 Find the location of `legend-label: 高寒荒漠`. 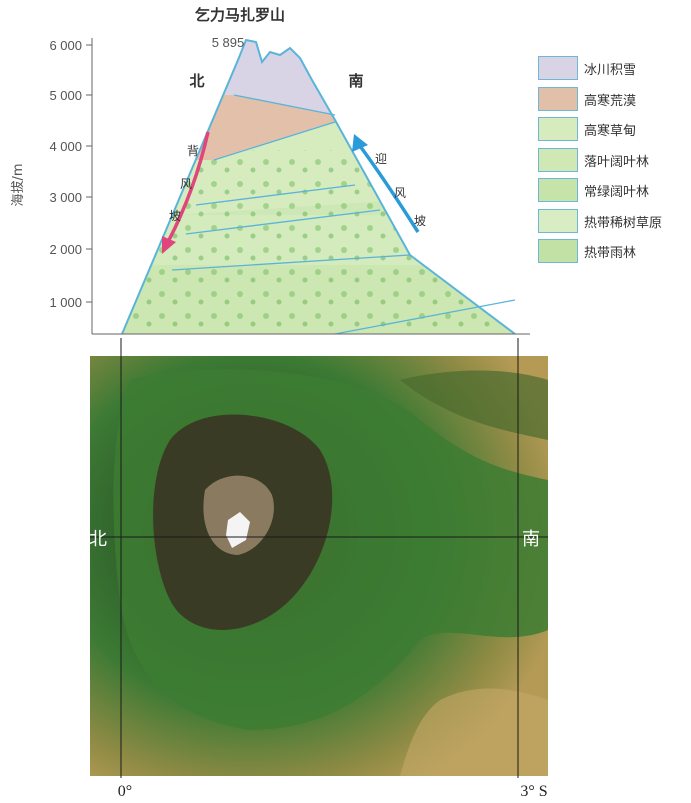

legend-label: 高寒荒漠 is located at coordinates (610, 101).